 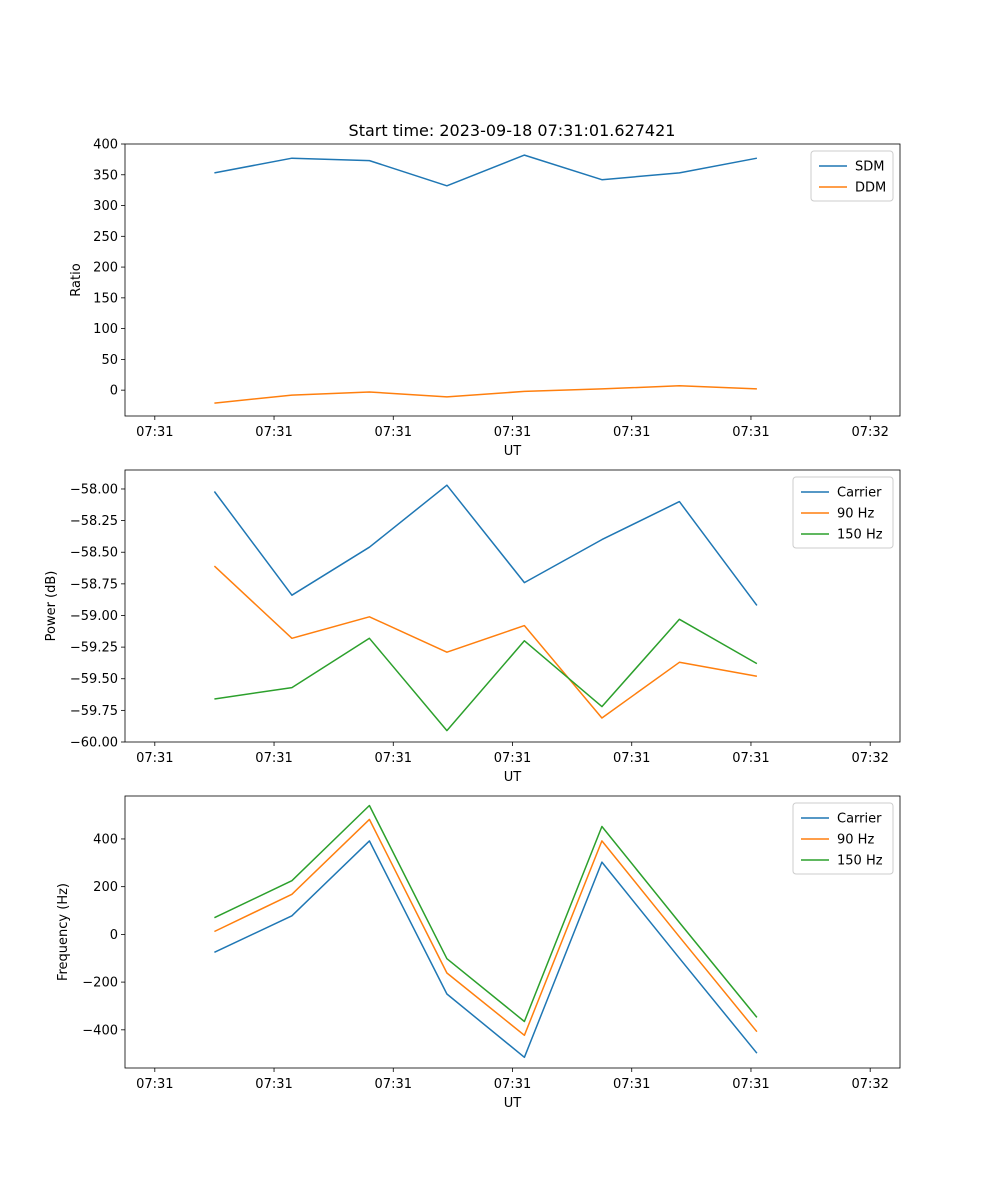 What do you see at coordinates (512, 130) in the screenshot?
I see `chart-title: Start time: 2023-09-18 07:31:01.627421` at bounding box center [512, 130].